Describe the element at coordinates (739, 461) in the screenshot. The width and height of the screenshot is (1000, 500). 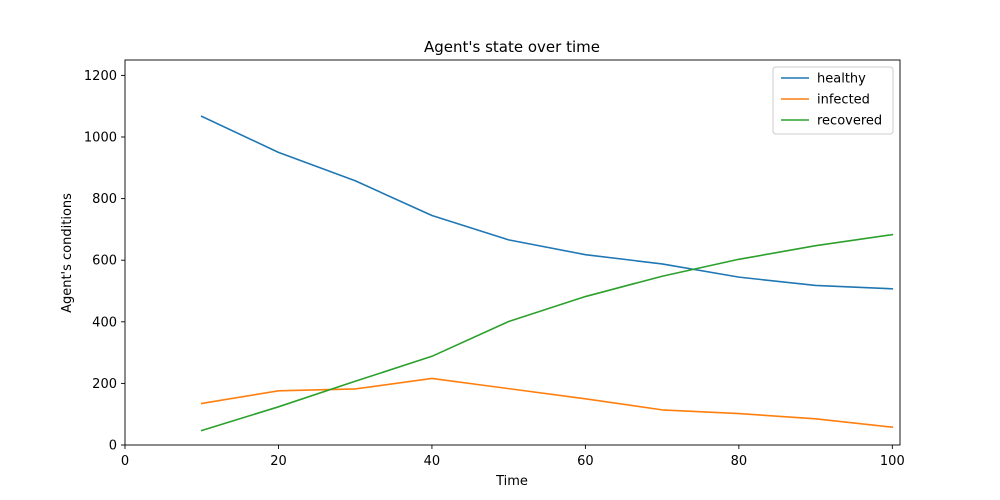
I see `x-tick-label: 80` at that location.